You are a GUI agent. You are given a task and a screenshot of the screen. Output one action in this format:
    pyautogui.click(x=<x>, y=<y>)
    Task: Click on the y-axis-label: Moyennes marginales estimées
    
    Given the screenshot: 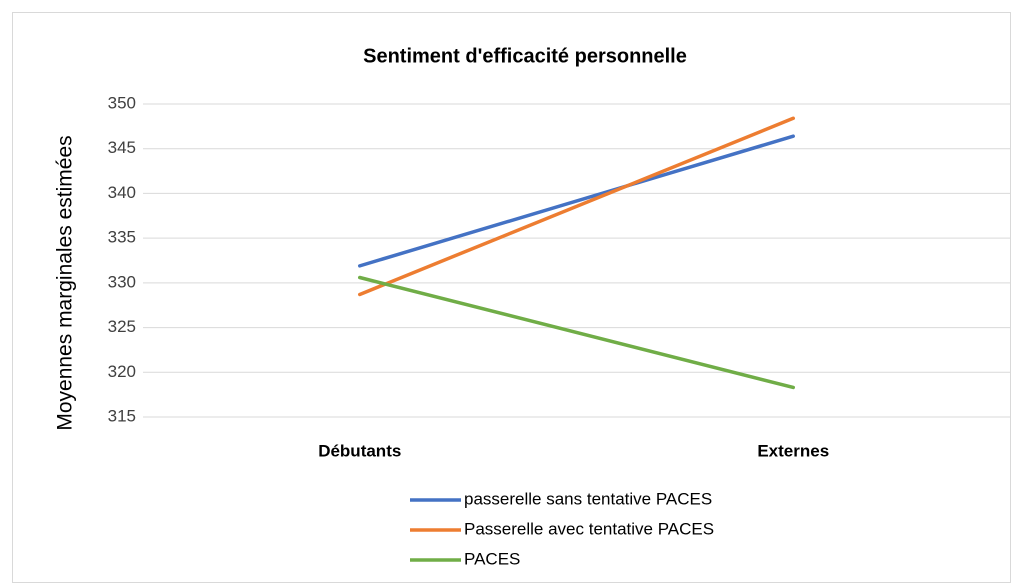 What is the action you would take?
    pyautogui.click(x=65, y=282)
    